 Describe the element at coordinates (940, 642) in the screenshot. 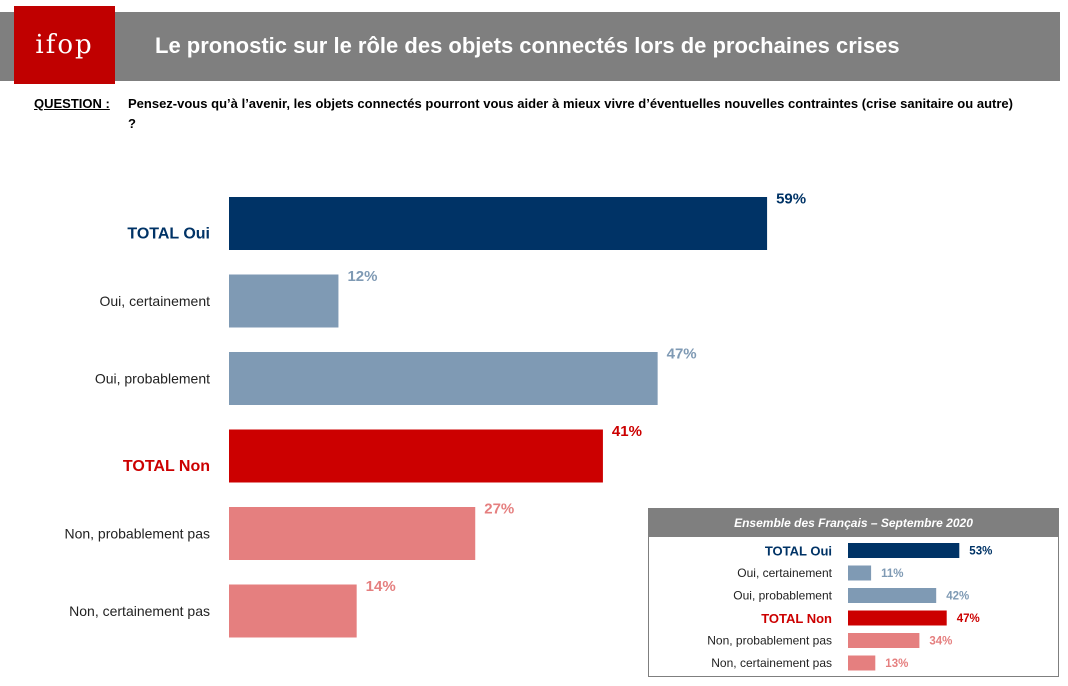

I see `value-label-5: 34%` at that location.